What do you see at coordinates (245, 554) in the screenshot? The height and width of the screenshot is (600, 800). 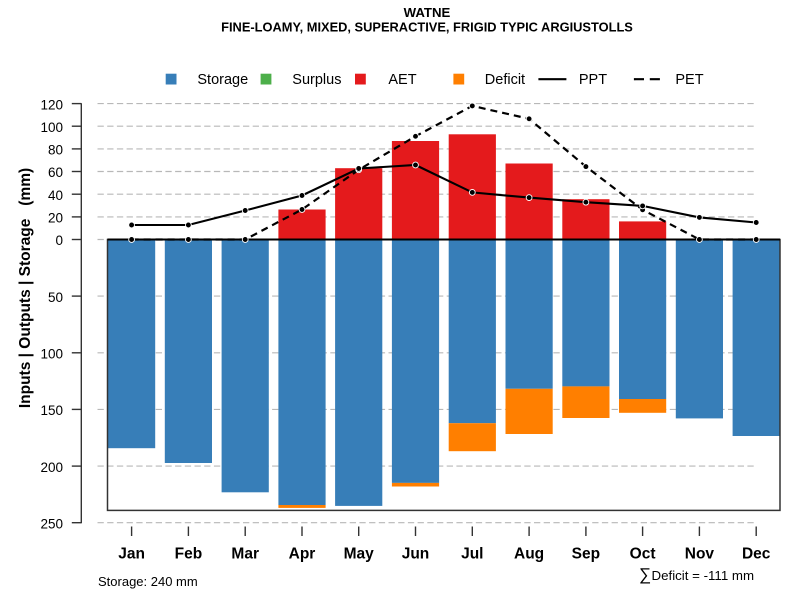 I see `svg-text: Mar` at bounding box center [245, 554].